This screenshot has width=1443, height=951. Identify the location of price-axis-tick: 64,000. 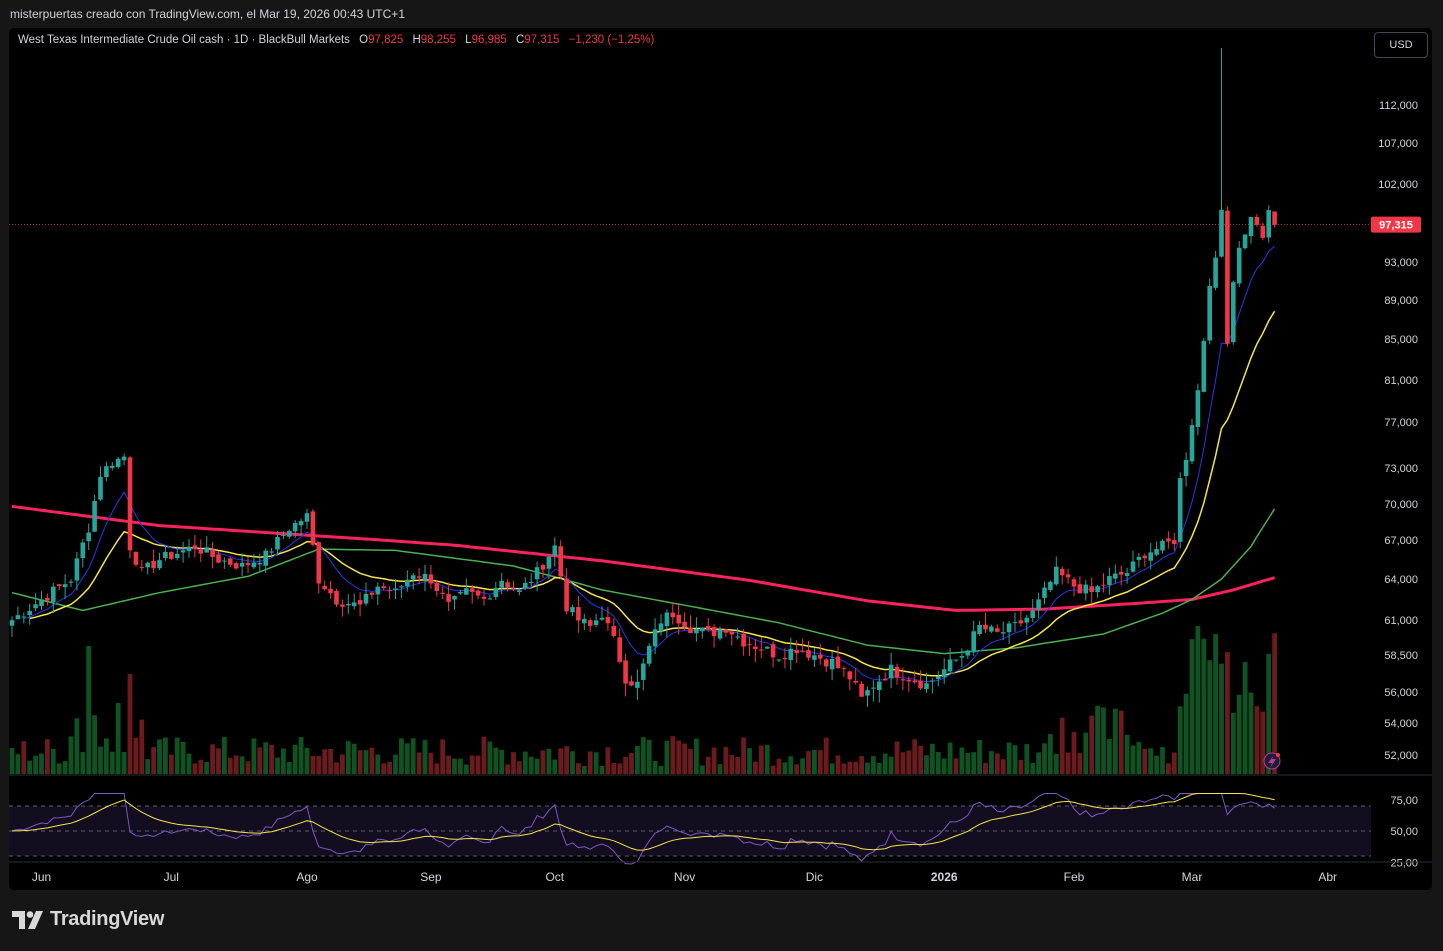
(1401, 580).